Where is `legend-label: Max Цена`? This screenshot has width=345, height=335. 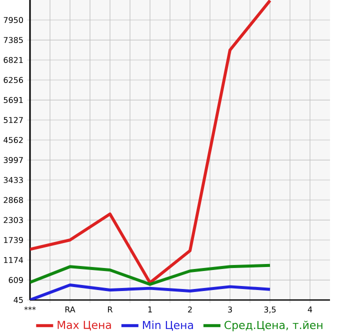
legend-label: Max Цена is located at coordinates (84, 325).